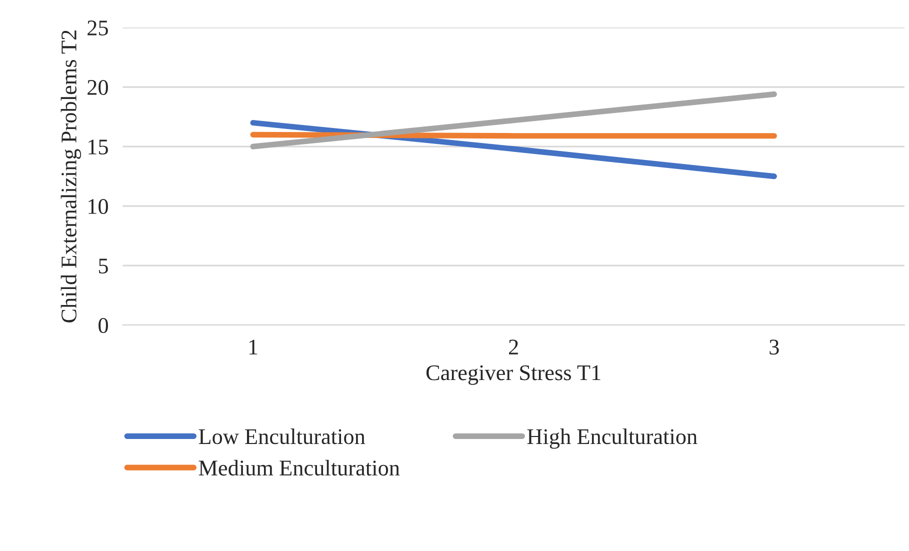 The image size is (909, 551). What do you see at coordinates (98, 87) in the screenshot?
I see `y-tick-label: 20` at bounding box center [98, 87].